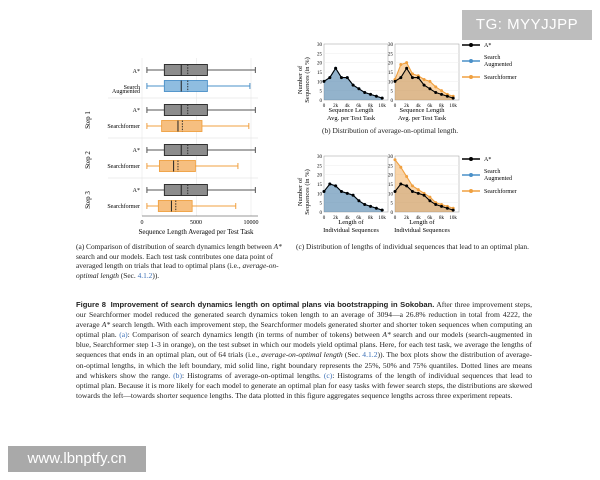  What do you see at coordinates (489, 62) in the screenshot?
I see `legend-b: A* Search Augmented Searchformer` at bounding box center [489, 62].